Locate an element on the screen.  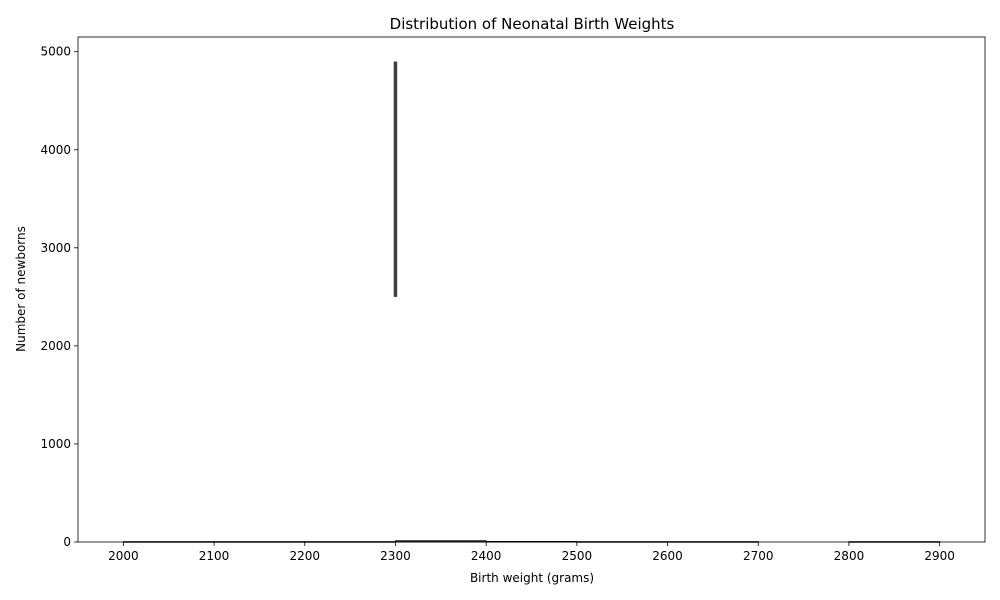
x-axis-label: Birth weight (grams) is located at coordinates (532, 578).